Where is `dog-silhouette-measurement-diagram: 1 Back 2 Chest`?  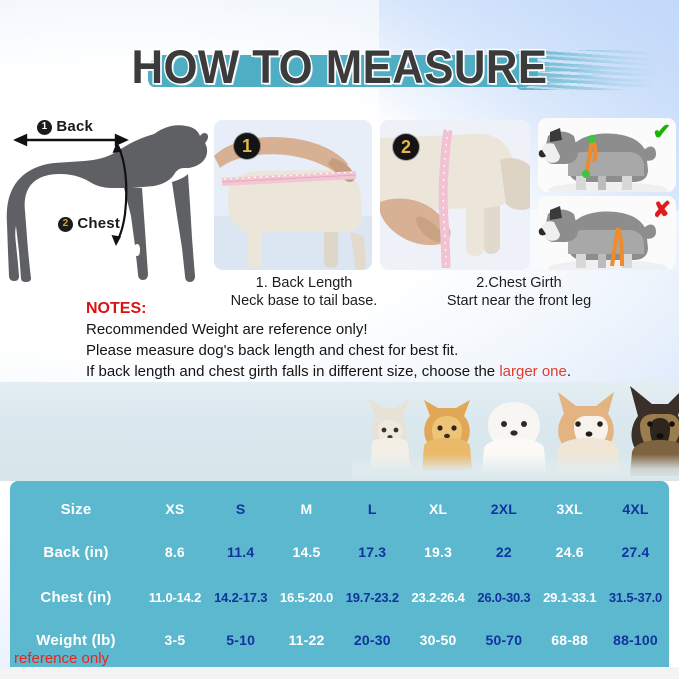 dog-silhouette-measurement-diagram: 1 Back 2 Chest is located at coordinates (110, 198).